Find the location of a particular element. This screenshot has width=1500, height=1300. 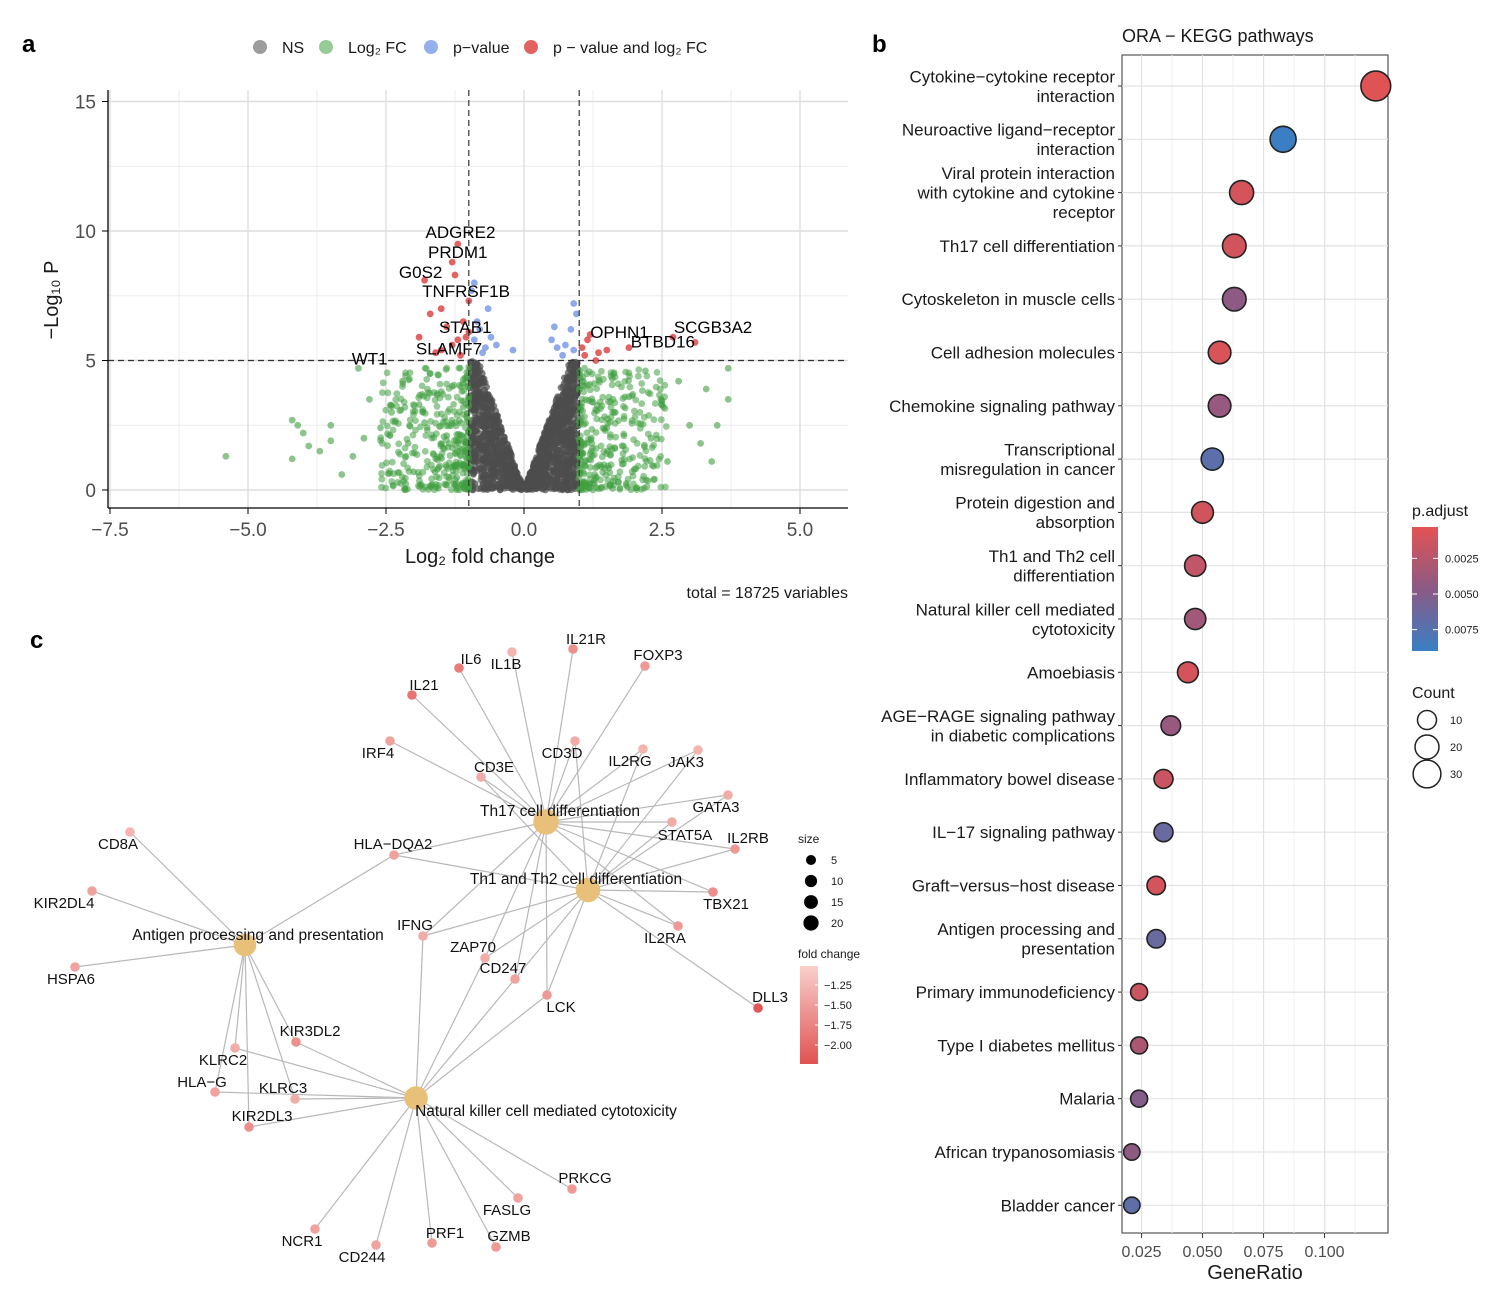

edge-cd247-th1-and-th2-cell-differentiation is located at coordinates (551, 934).